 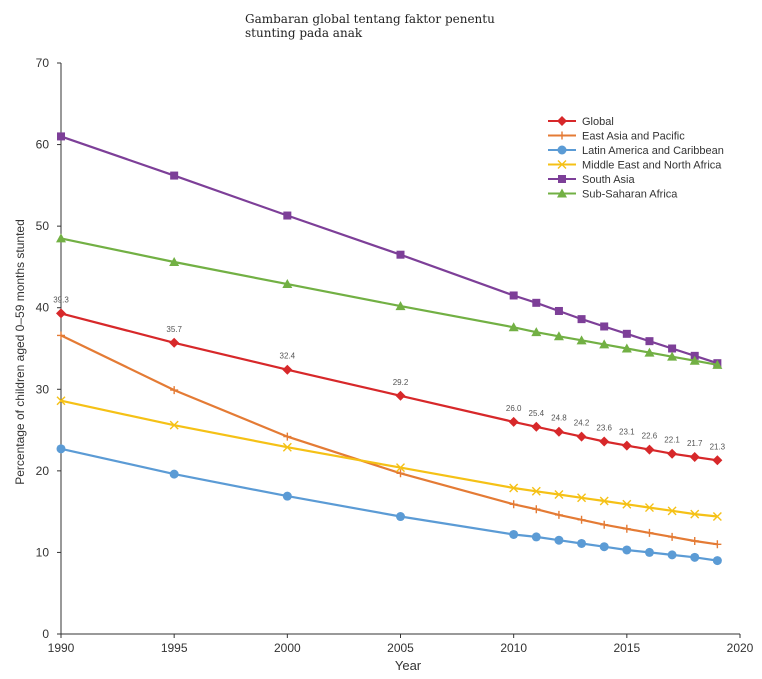 What do you see at coordinates (608, 180) in the screenshot?
I see `legend-label: South Asia` at bounding box center [608, 180].